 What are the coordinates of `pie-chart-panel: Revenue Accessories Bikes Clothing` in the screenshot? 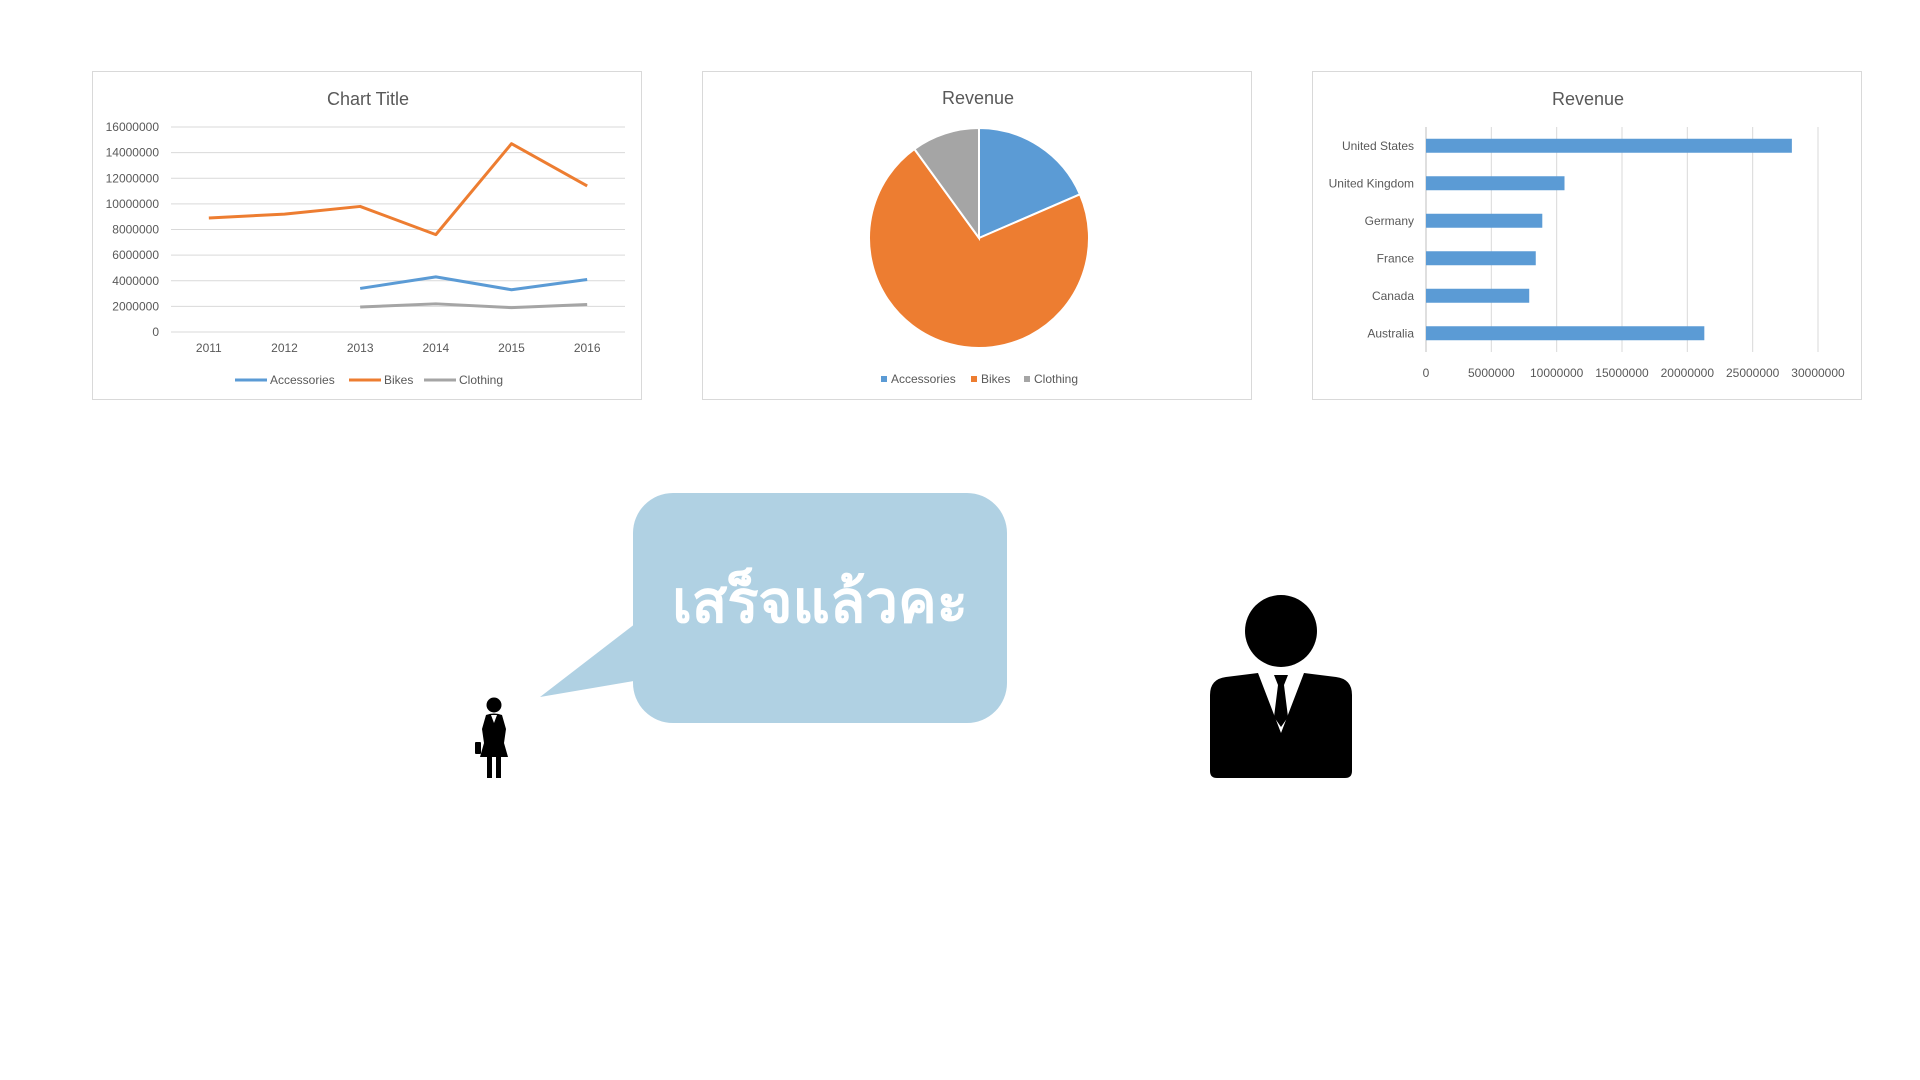 It's located at (977, 235).